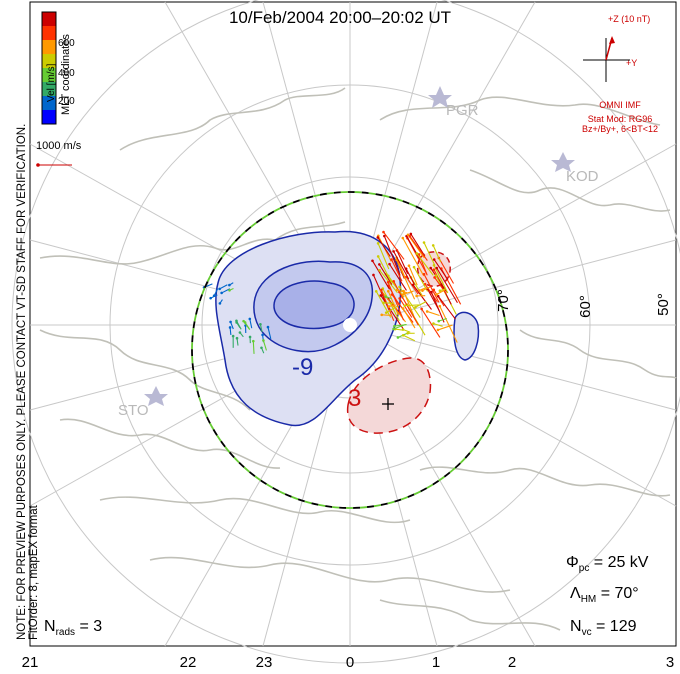  Describe the element at coordinates (440, 97) in the screenshot. I see `station-pgr-marker` at that location.